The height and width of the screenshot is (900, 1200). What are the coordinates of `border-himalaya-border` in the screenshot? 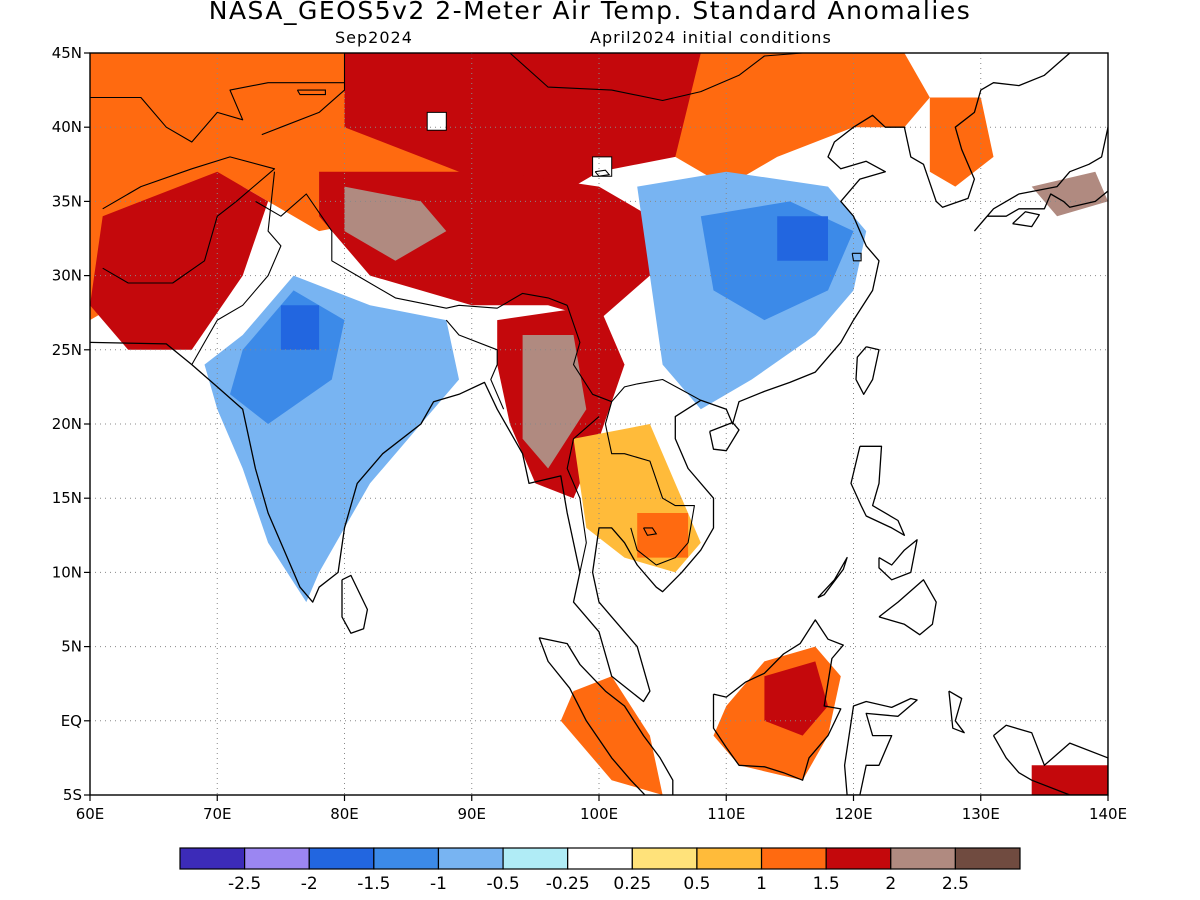 It's located at (411, 251).